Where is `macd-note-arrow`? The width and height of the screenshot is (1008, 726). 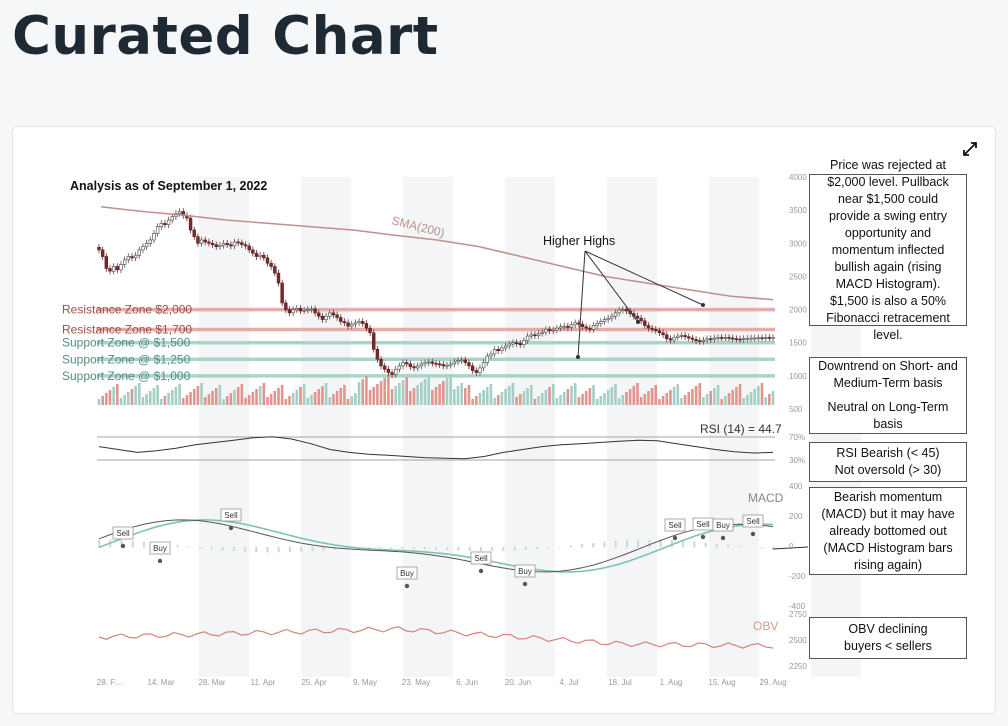
macd-note-arrow is located at coordinates (790, 548).